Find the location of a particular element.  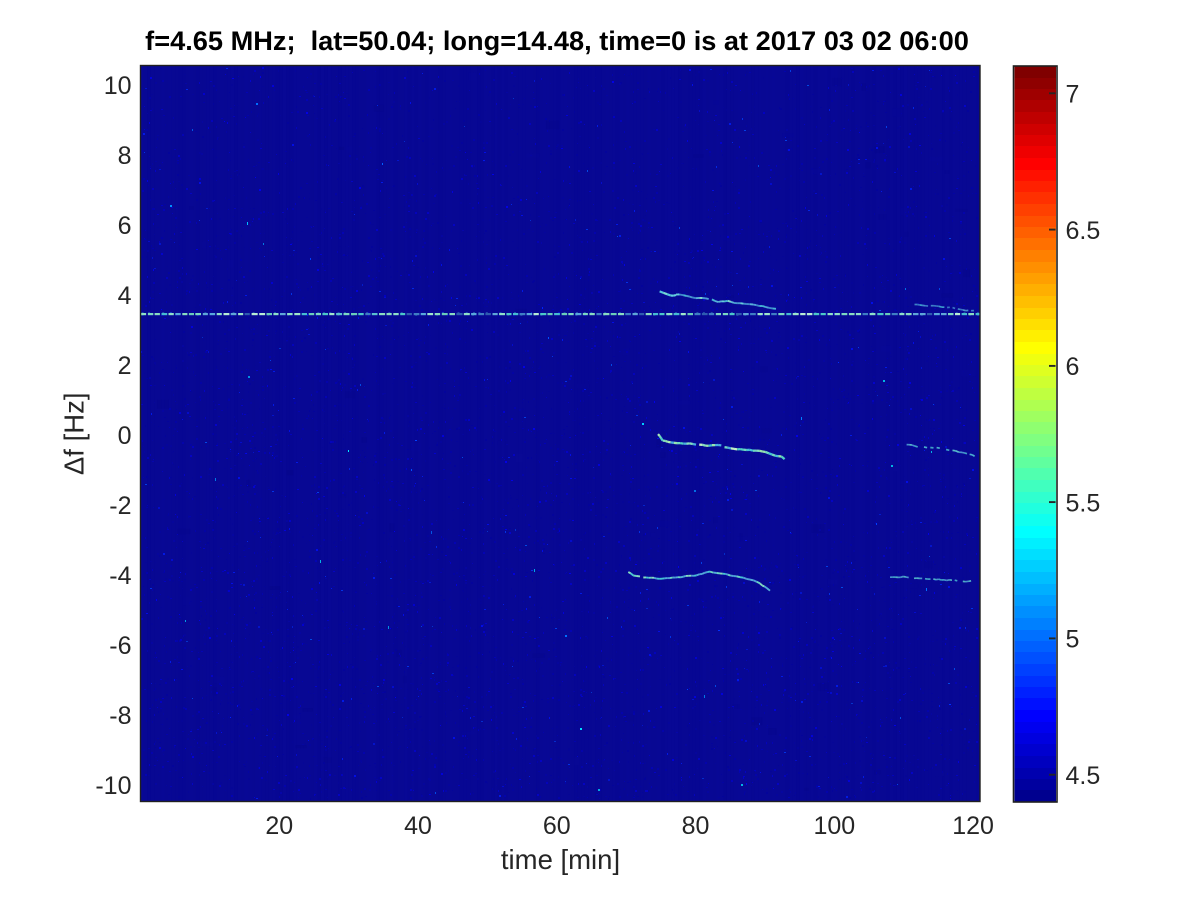

svg-text: -6 is located at coordinates (120, 646).